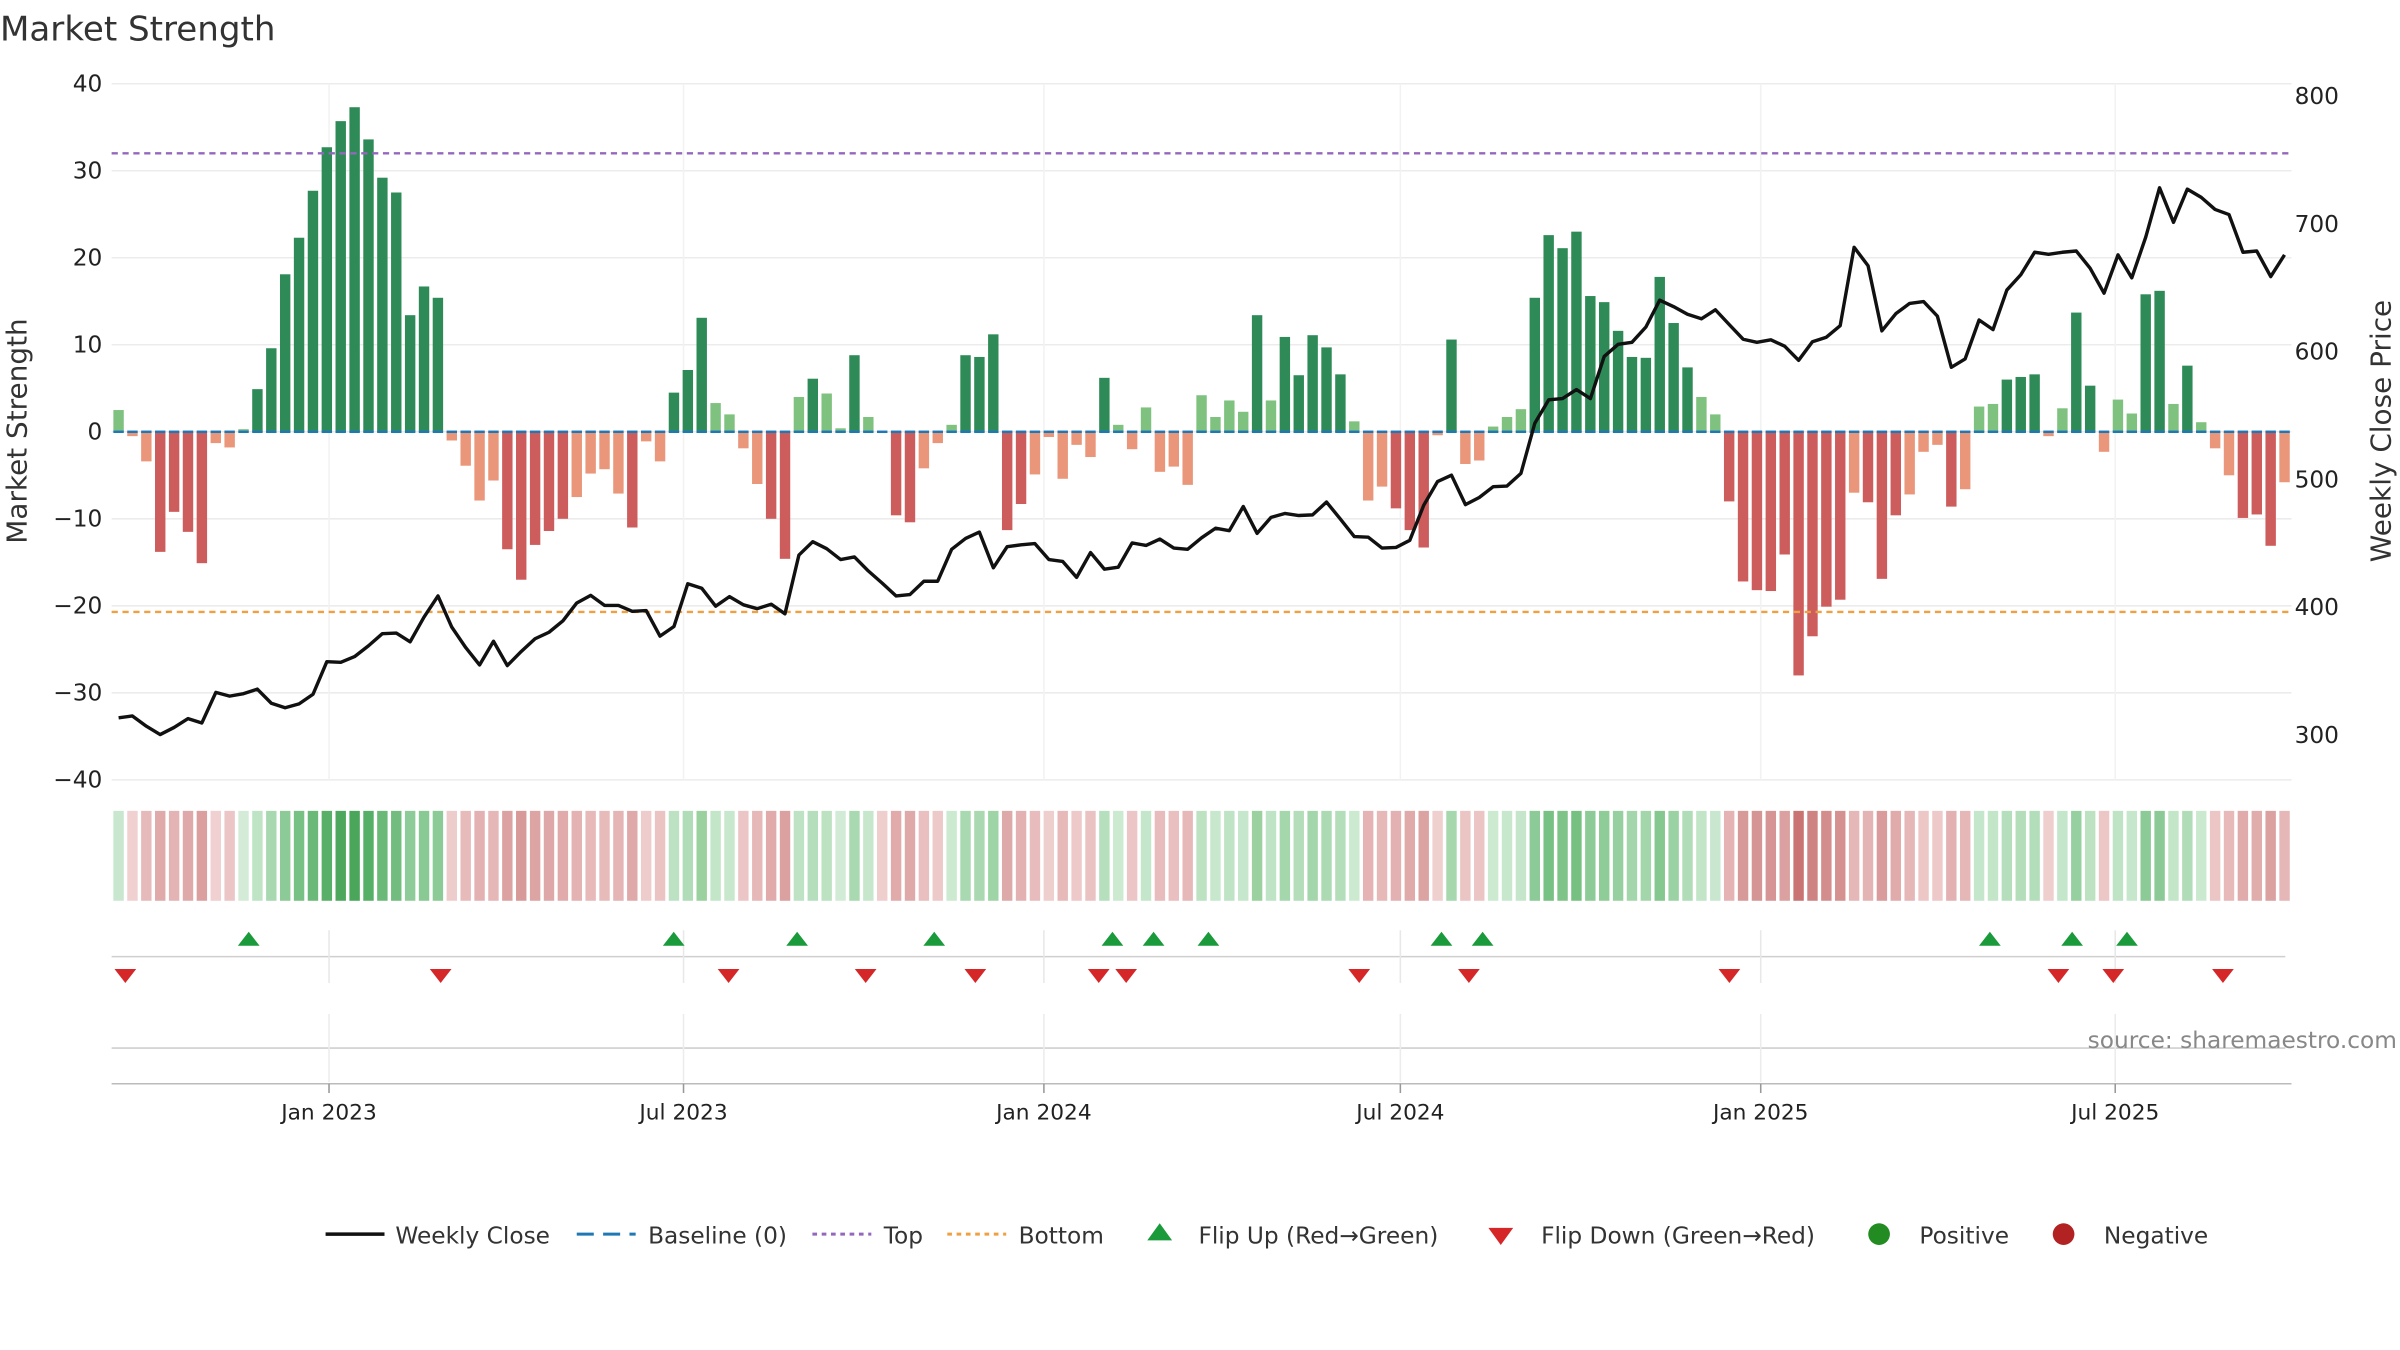 Image resolution: width=2400 pixels, height=1350 pixels. I want to click on source-label: source: sharemaestro.com, so click(2242, 1040).